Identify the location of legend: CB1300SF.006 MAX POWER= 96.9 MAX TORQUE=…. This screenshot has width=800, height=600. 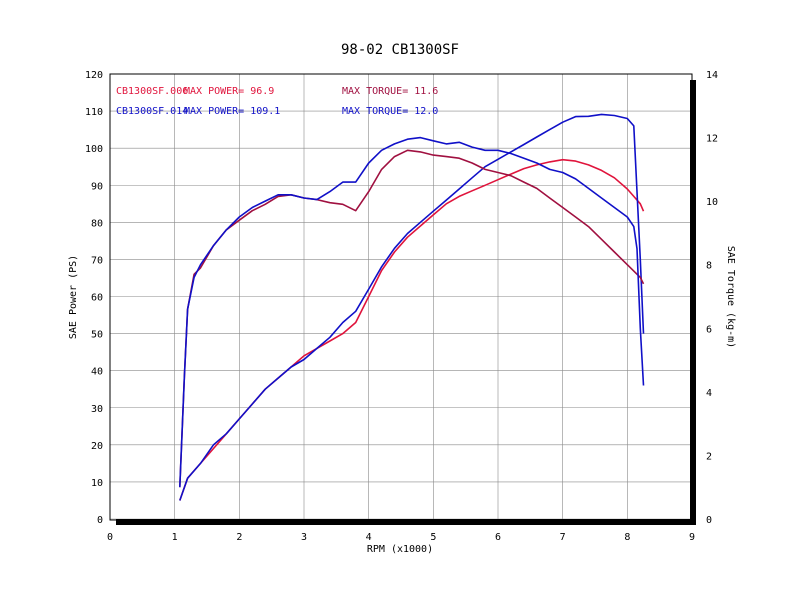
(277, 101).